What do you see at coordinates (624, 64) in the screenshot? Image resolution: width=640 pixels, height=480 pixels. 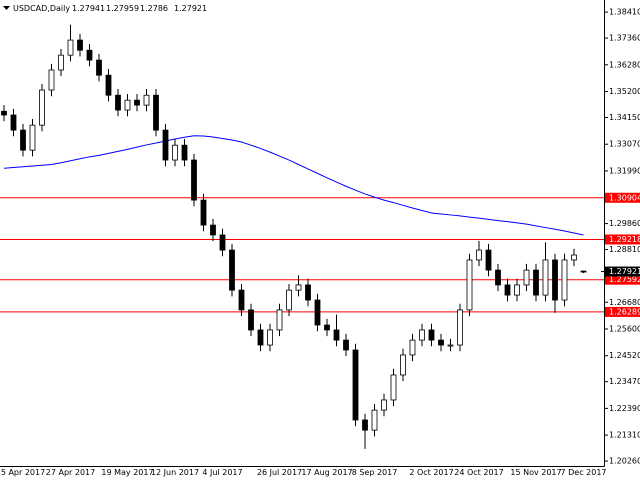 I see `y-tick-label: 1.36280` at bounding box center [624, 64].